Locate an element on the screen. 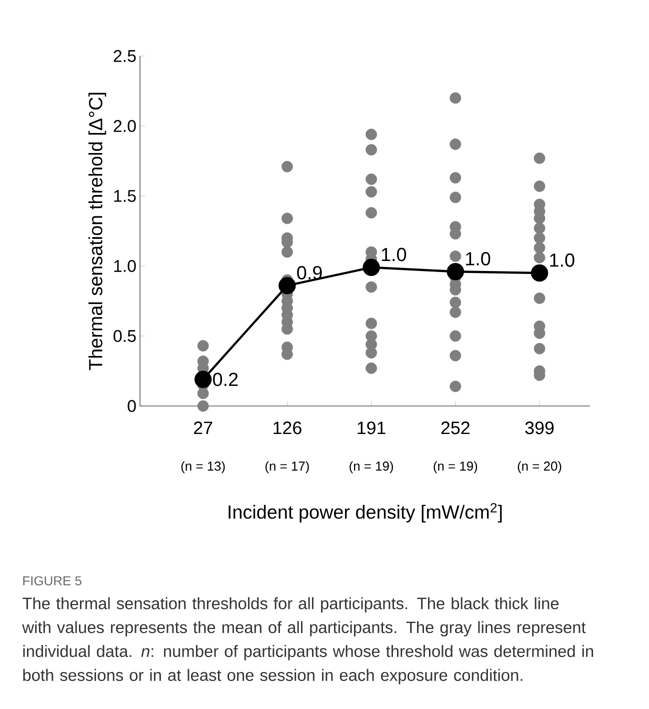  text: (n = 13) is located at coordinates (203, 467).